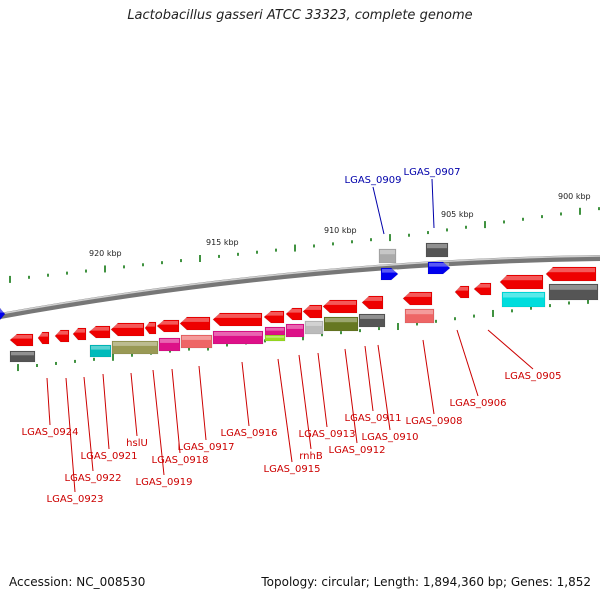 Image resolution: width=600 pixels, height=600 pixels. What do you see at coordinates (311, 456) in the screenshot?
I see `gene-label: rnhB` at bounding box center [311, 456].